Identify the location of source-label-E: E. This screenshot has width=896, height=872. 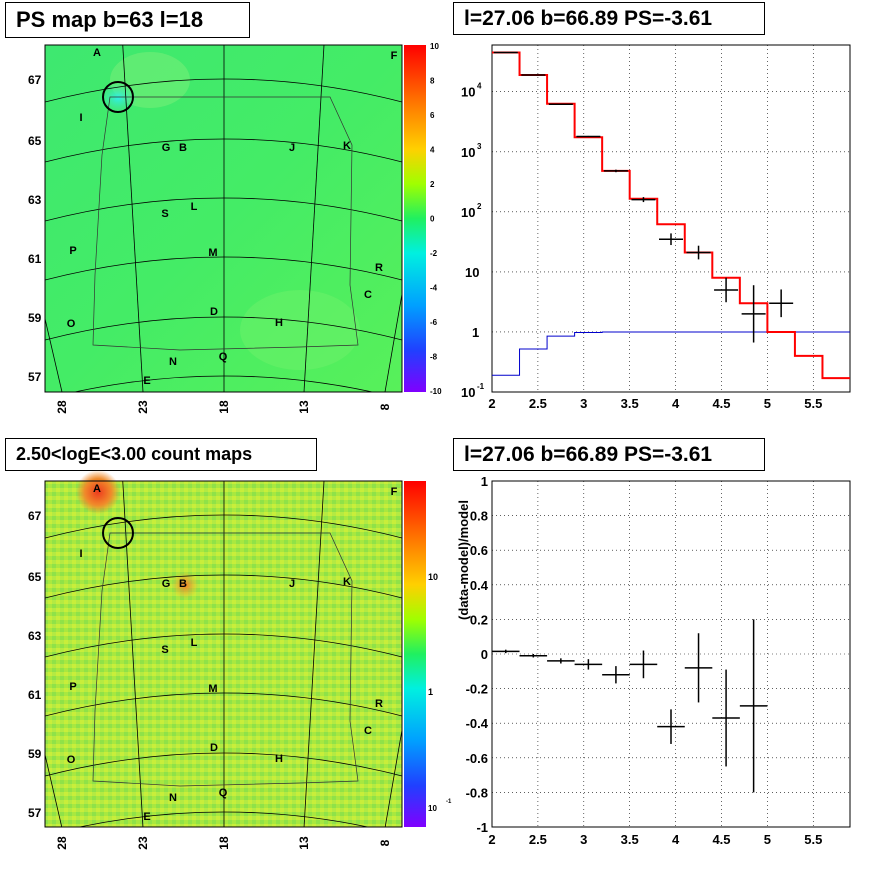
(146, 817).